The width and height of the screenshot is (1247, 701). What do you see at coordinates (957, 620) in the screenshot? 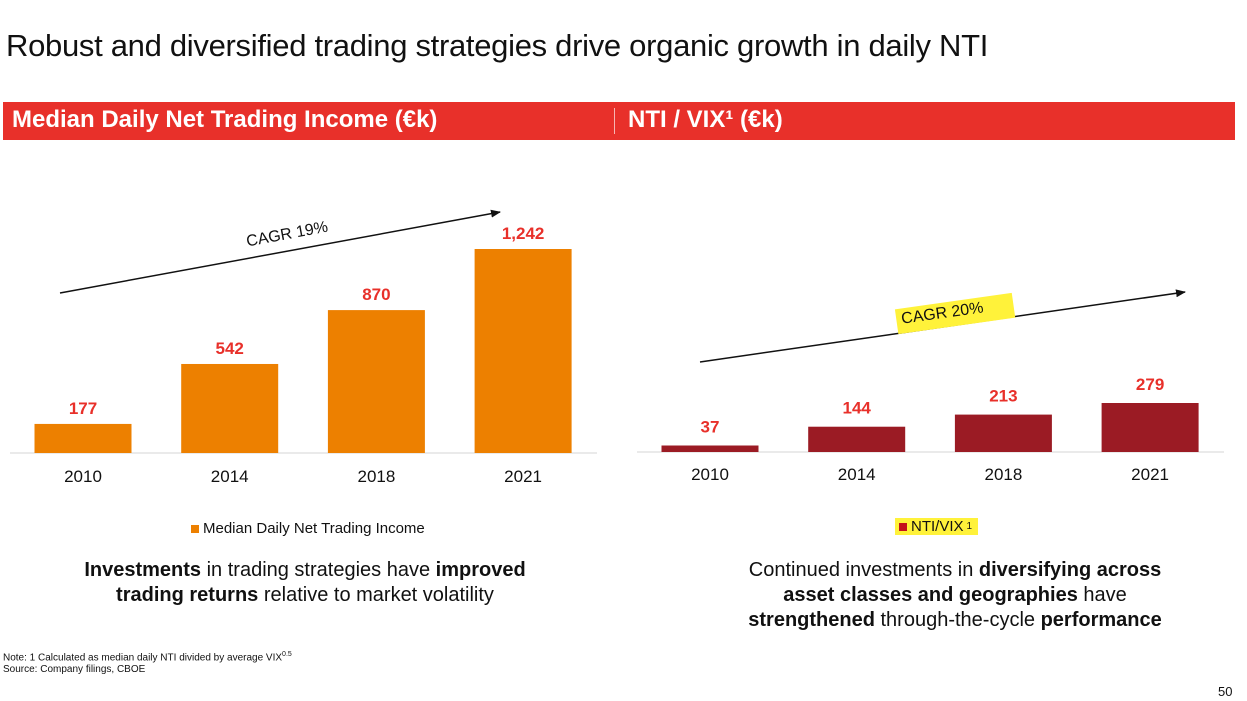
I see `caption-text: through-the-cycle` at bounding box center [957, 620].